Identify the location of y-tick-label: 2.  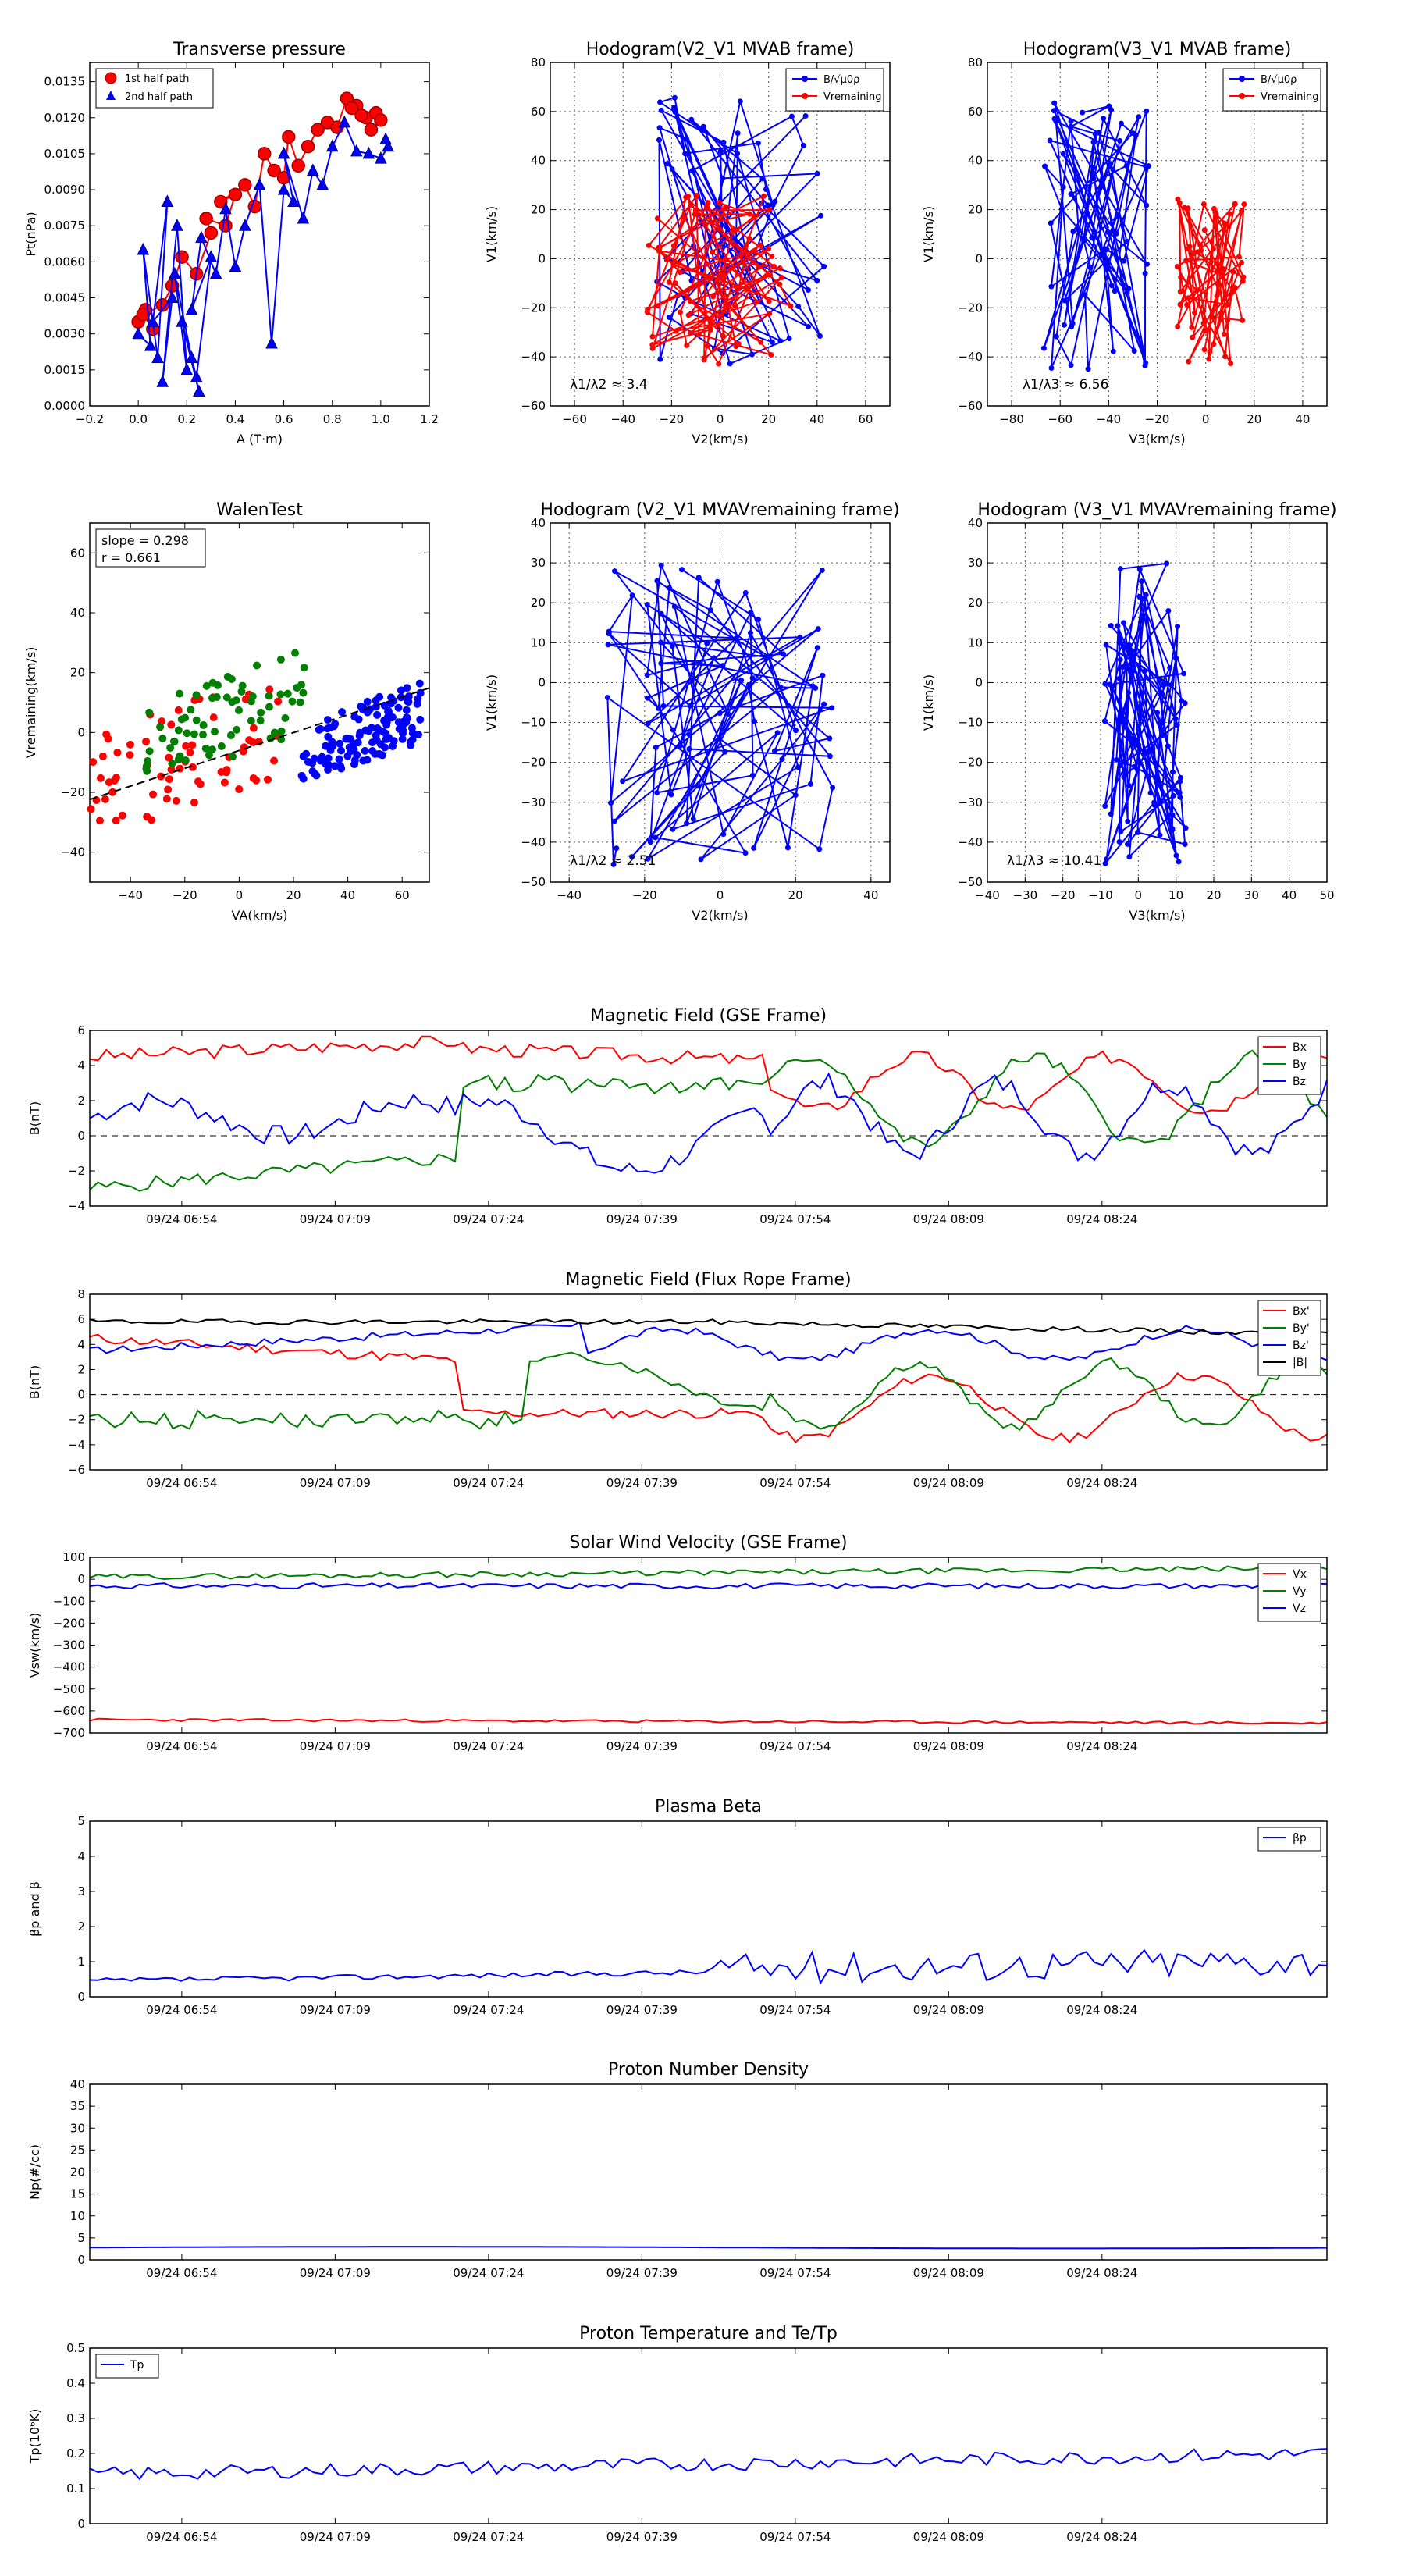
(81, 1369).